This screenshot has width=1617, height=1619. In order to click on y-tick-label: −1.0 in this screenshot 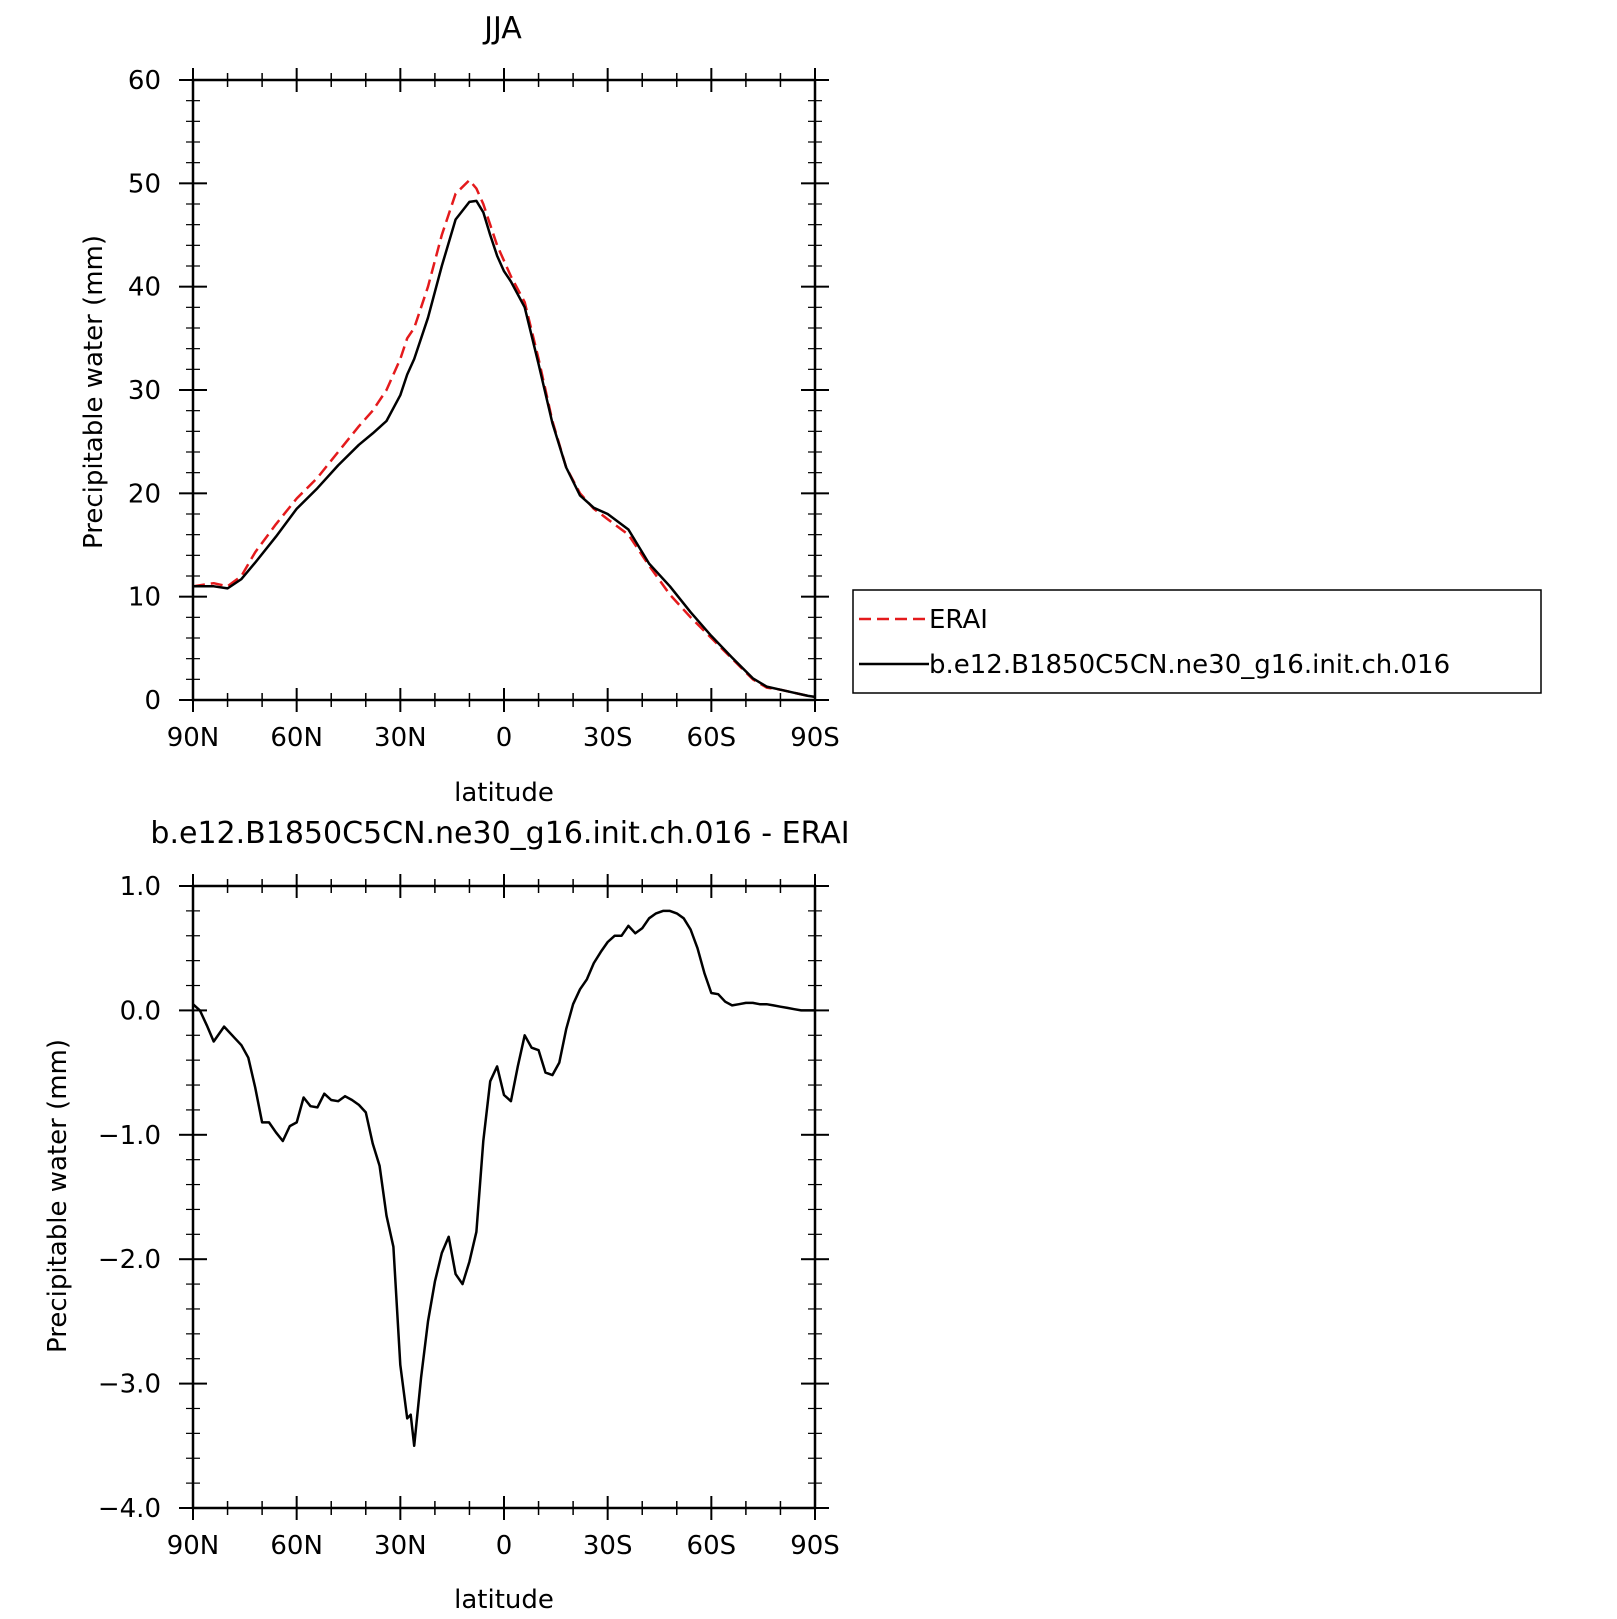, I will do `click(129, 1136)`.